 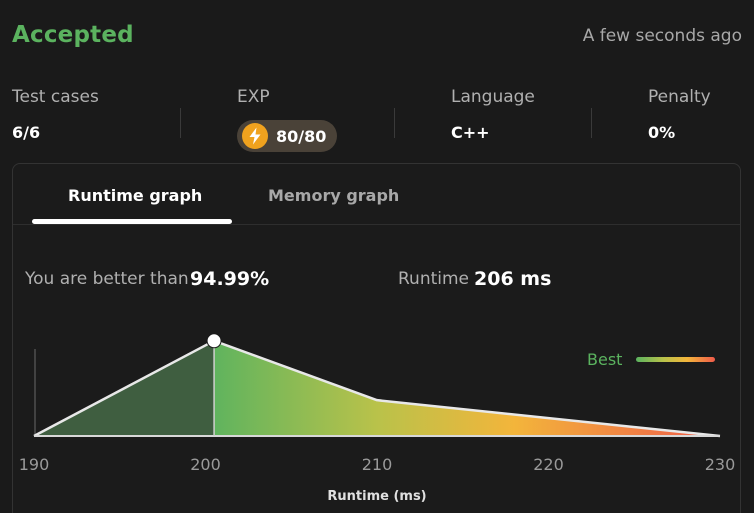 I want to click on submission-status: Accepted, so click(x=73, y=35).